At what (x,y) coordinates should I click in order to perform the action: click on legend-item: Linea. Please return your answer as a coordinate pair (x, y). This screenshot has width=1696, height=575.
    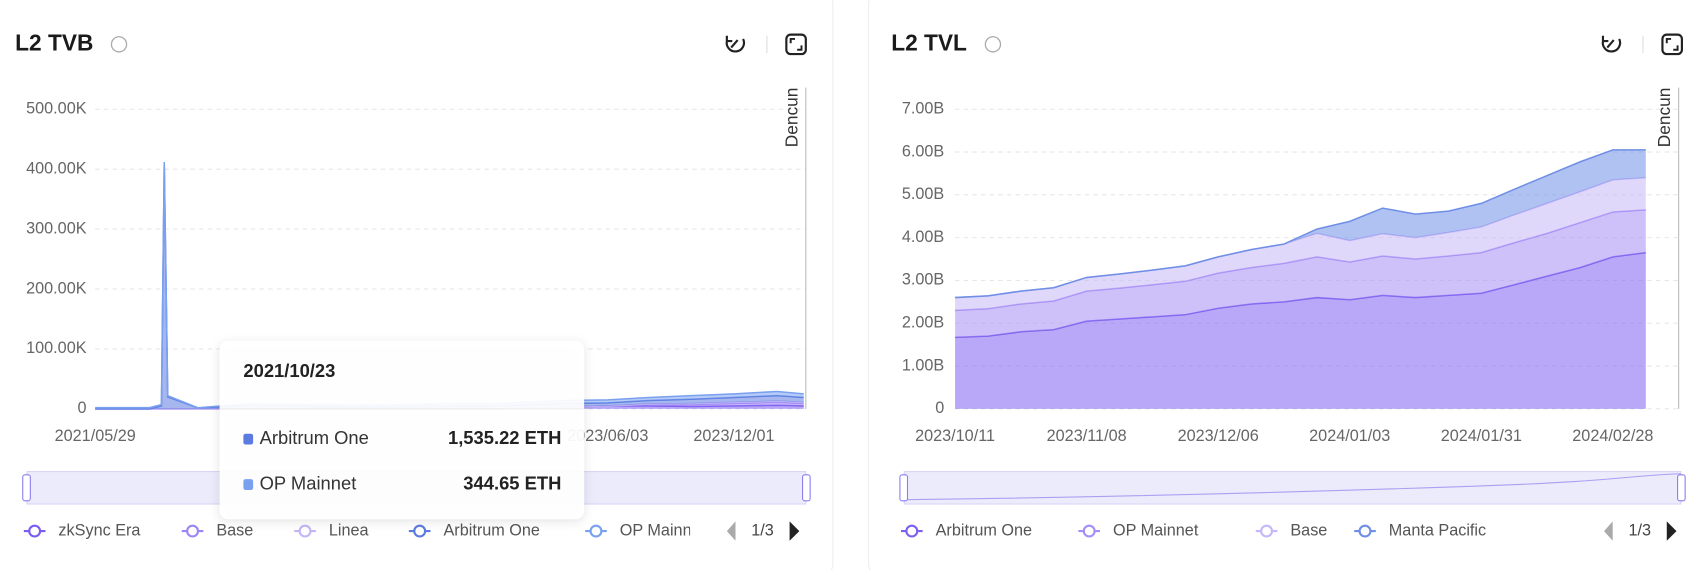
    Looking at the image, I should click on (331, 530).